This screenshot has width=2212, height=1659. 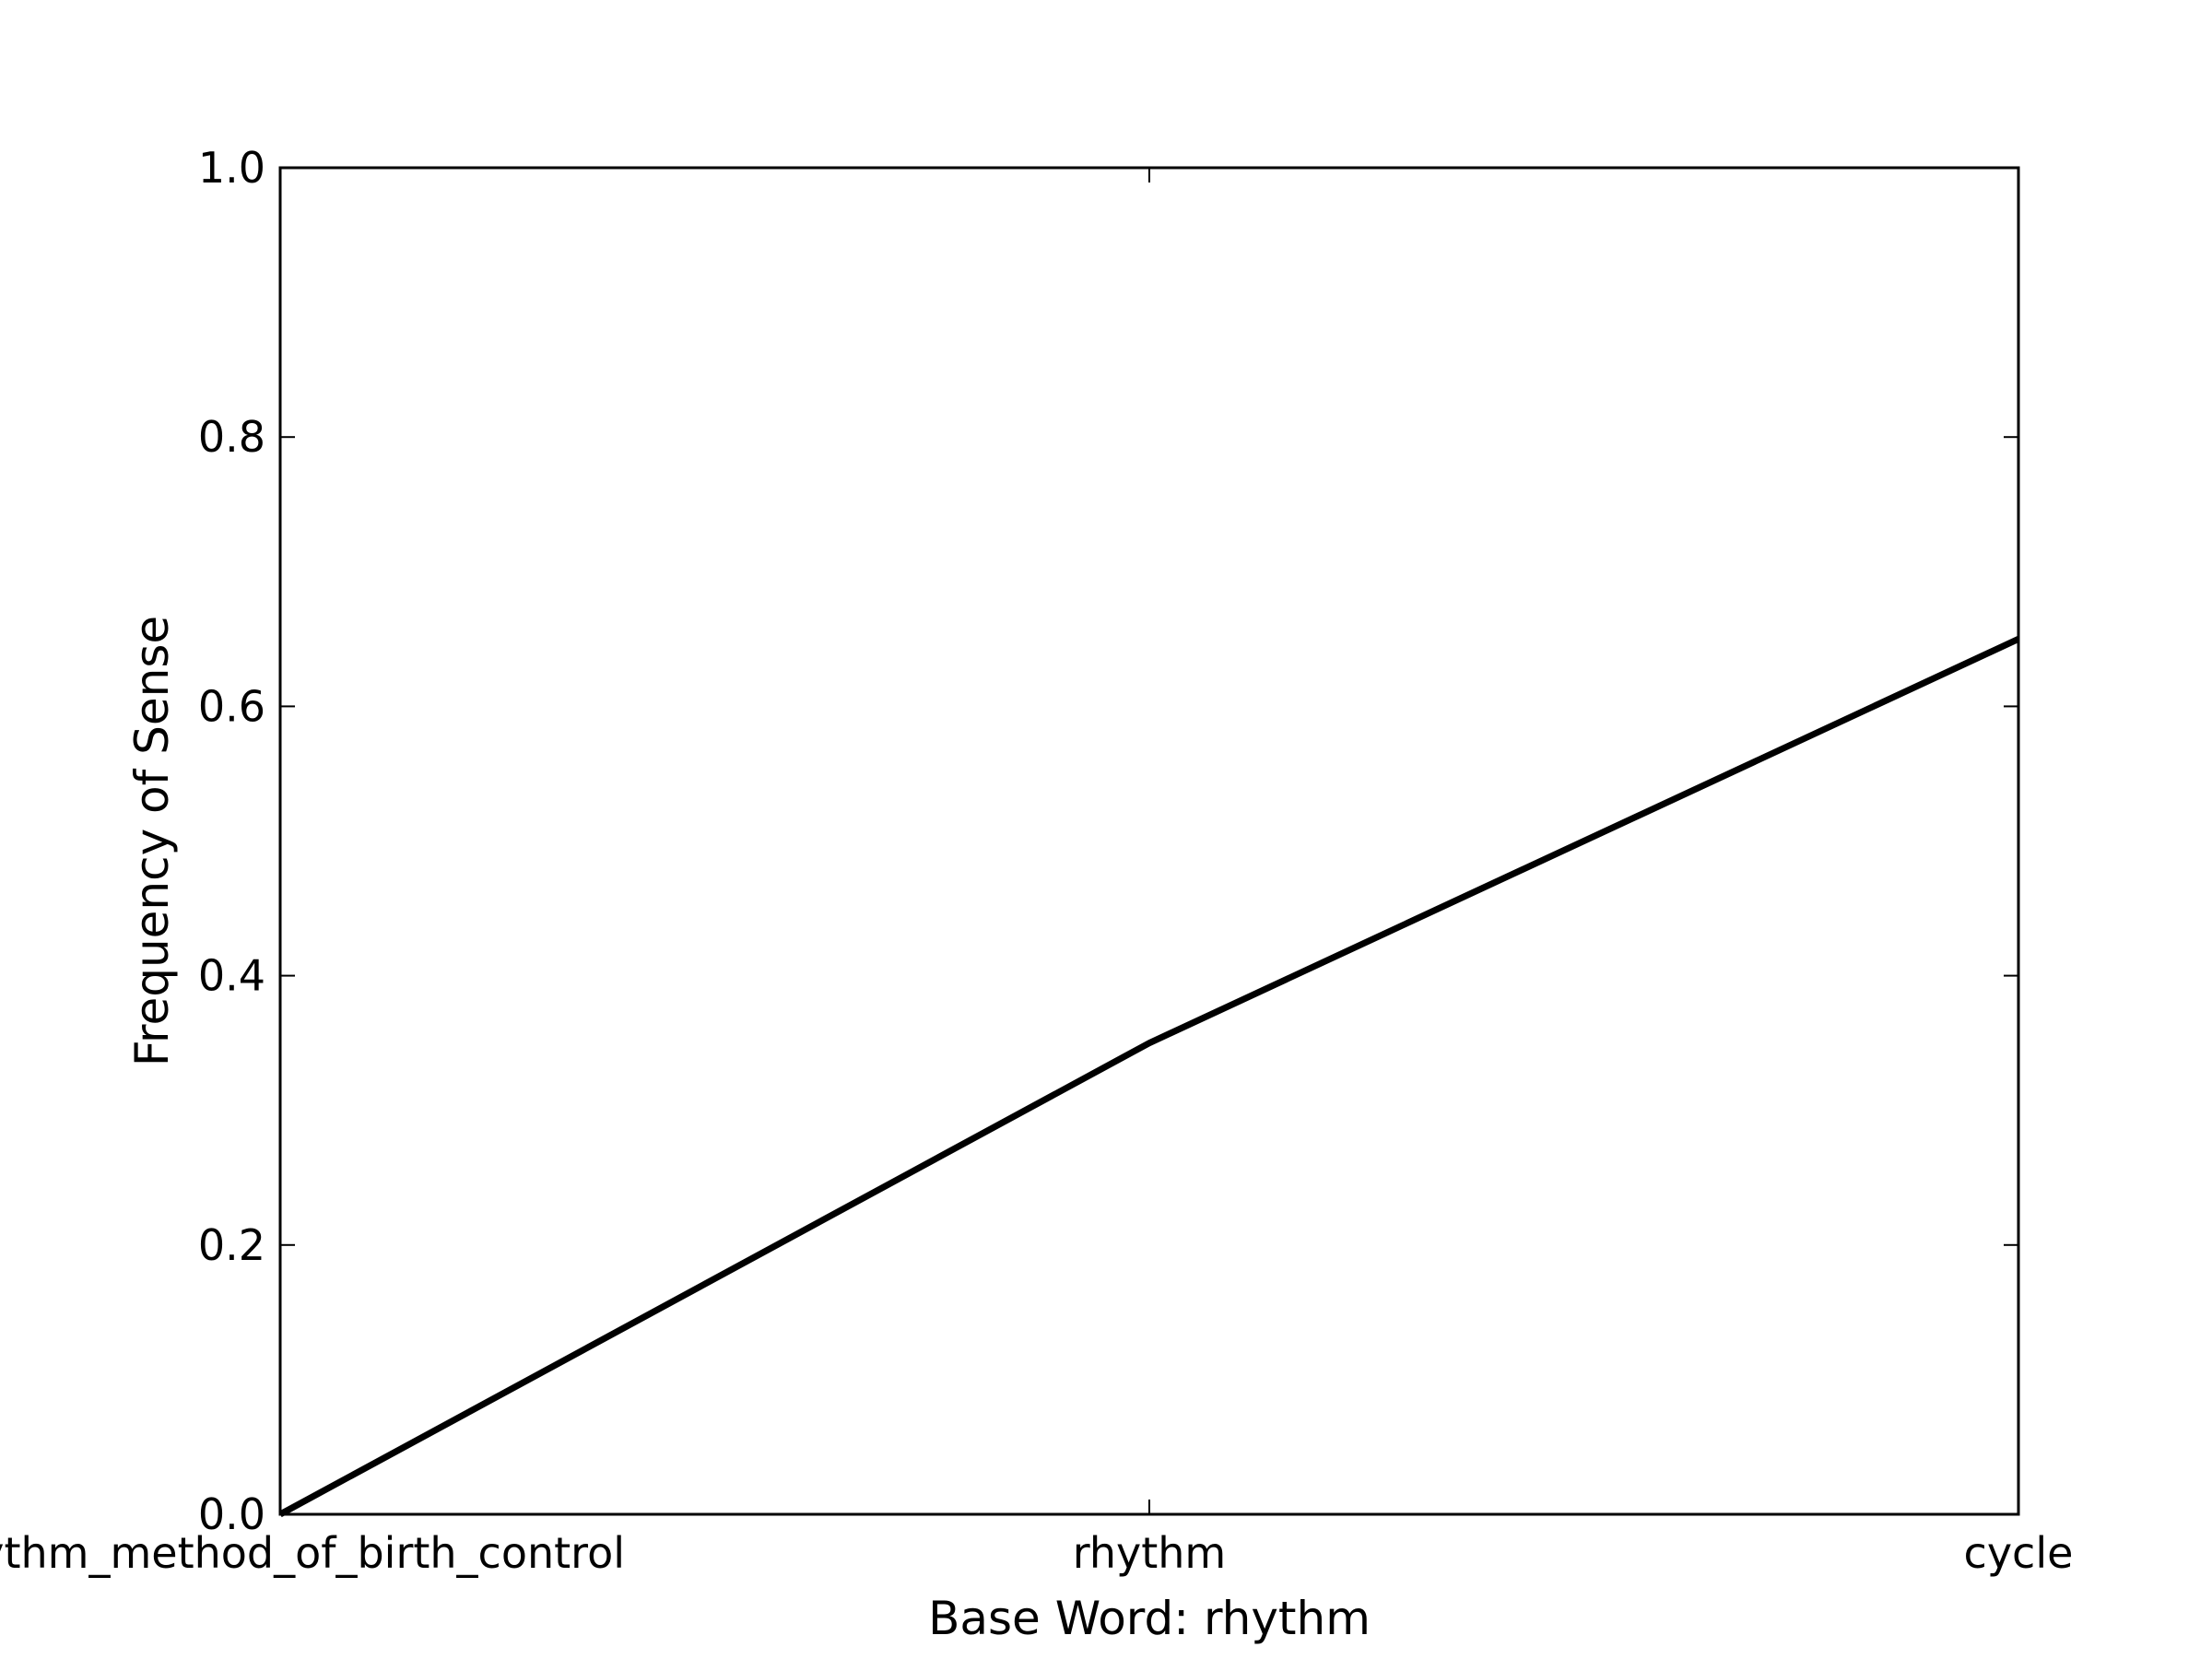 What do you see at coordinates (231, 1245) in the screenshot?
I see `y-tick-label: 0.2` at bounding box center [231, 1245].